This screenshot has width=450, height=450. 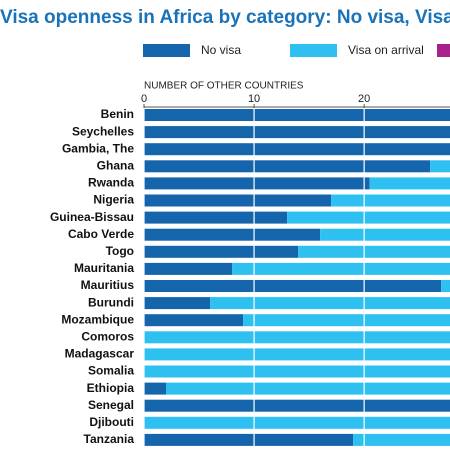 What do you see at coordinates (104, 268) in the screenshot?
I see `category-label: Mauritania` at bounding box center [104, 268].